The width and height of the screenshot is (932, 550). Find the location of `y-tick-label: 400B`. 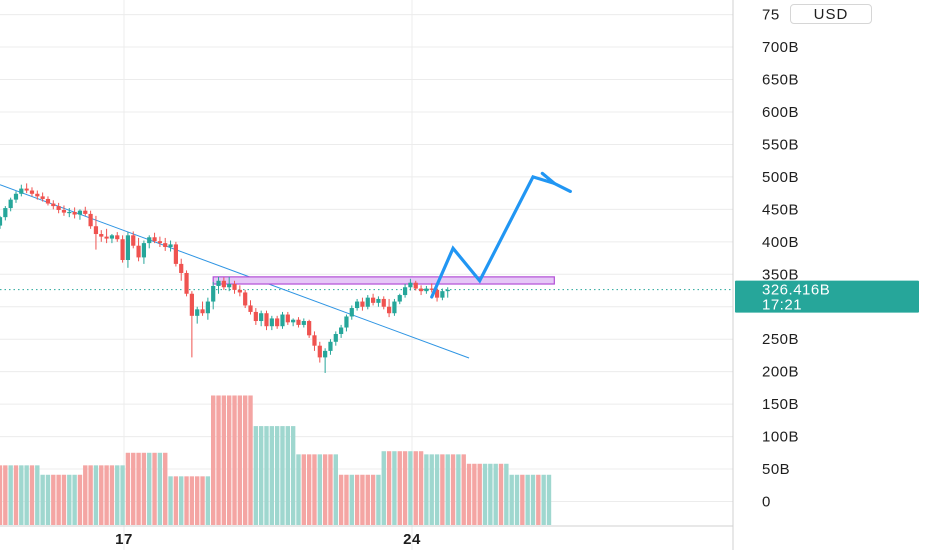

y-tick-label: 400B is located at coordinates (780, 242).